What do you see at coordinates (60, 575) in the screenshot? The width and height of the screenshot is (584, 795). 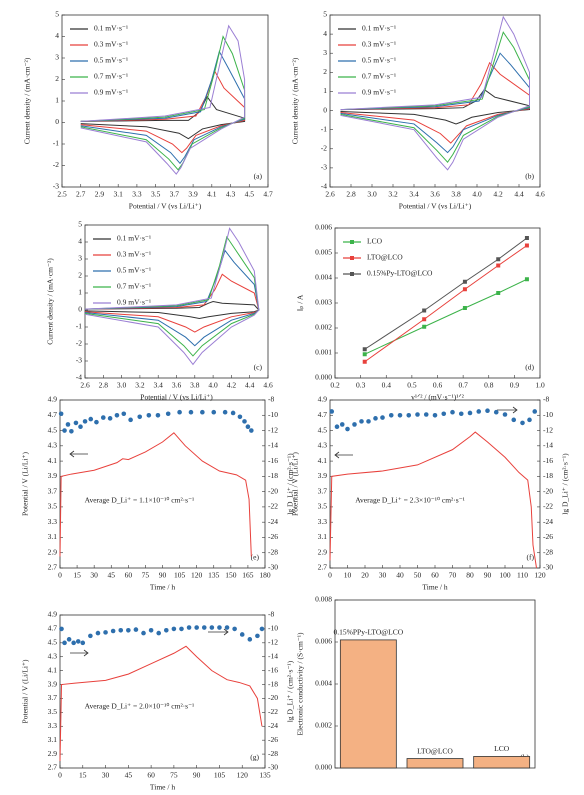 I see `x-tick-label: 0` at bounding box center [60, 575].